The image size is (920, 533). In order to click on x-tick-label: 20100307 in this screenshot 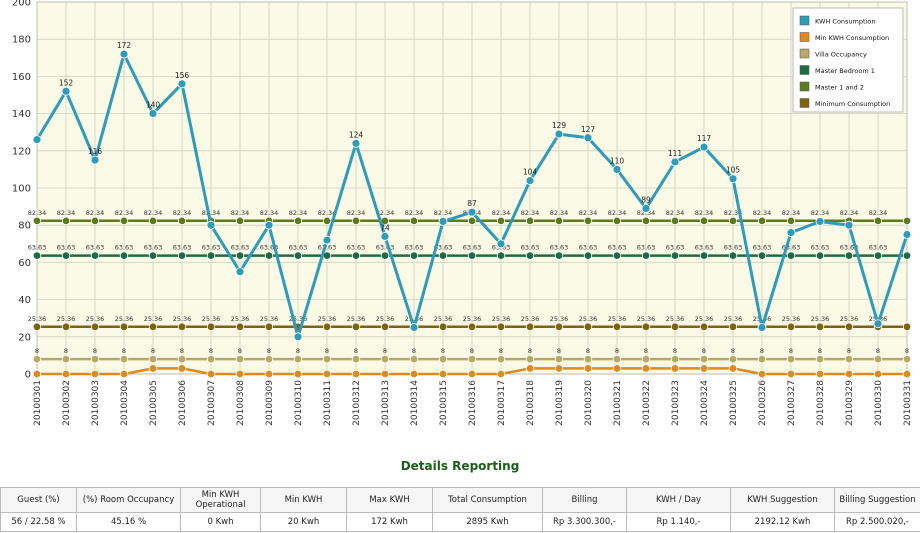, I will do `click(212, 403)`.